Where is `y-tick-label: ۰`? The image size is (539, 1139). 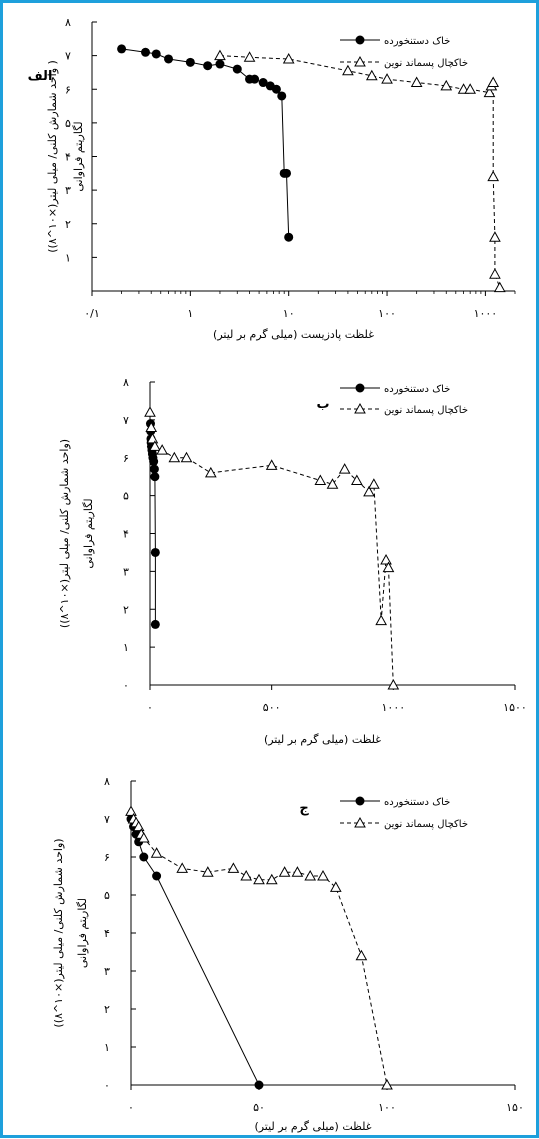
y-tick-label: ۰ is located at coordinates (107, 1085).